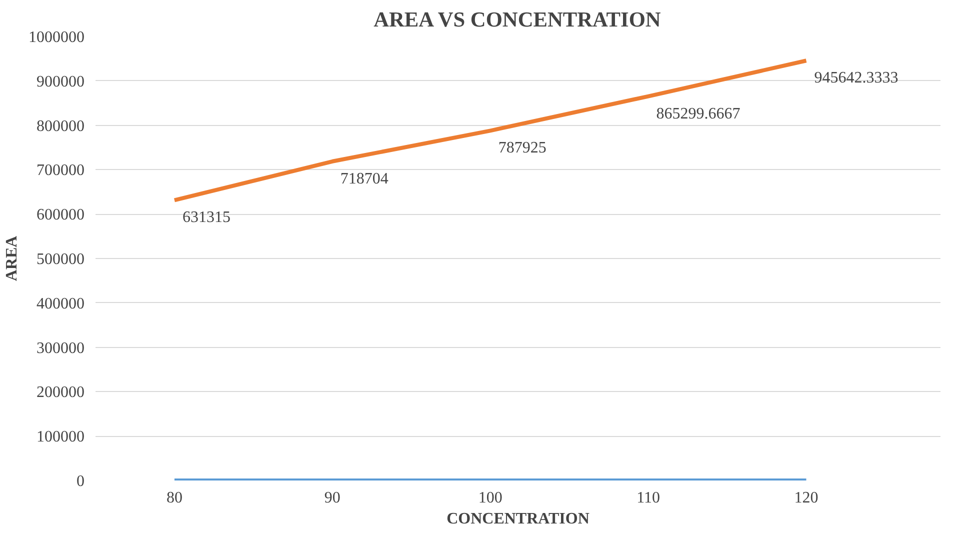  What do you see at coordinates (174, 498) in the screenshot?
I see `x-tick-label: 80` at bounding box center [174, 498].